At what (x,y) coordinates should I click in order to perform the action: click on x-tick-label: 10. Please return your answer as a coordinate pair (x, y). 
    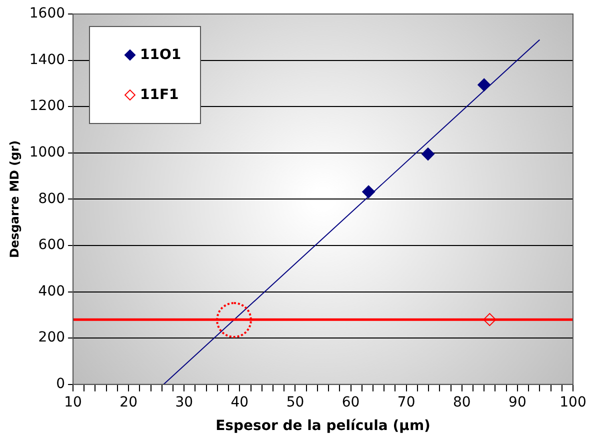
    Looking at the image, I should click on (73, 402).